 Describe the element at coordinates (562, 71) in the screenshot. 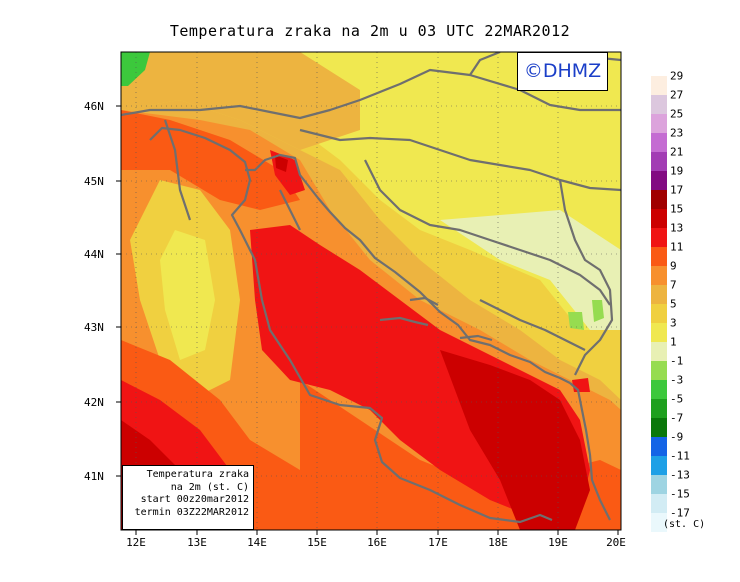

I see `dhmz-logo: ©DHMZ` at that location.